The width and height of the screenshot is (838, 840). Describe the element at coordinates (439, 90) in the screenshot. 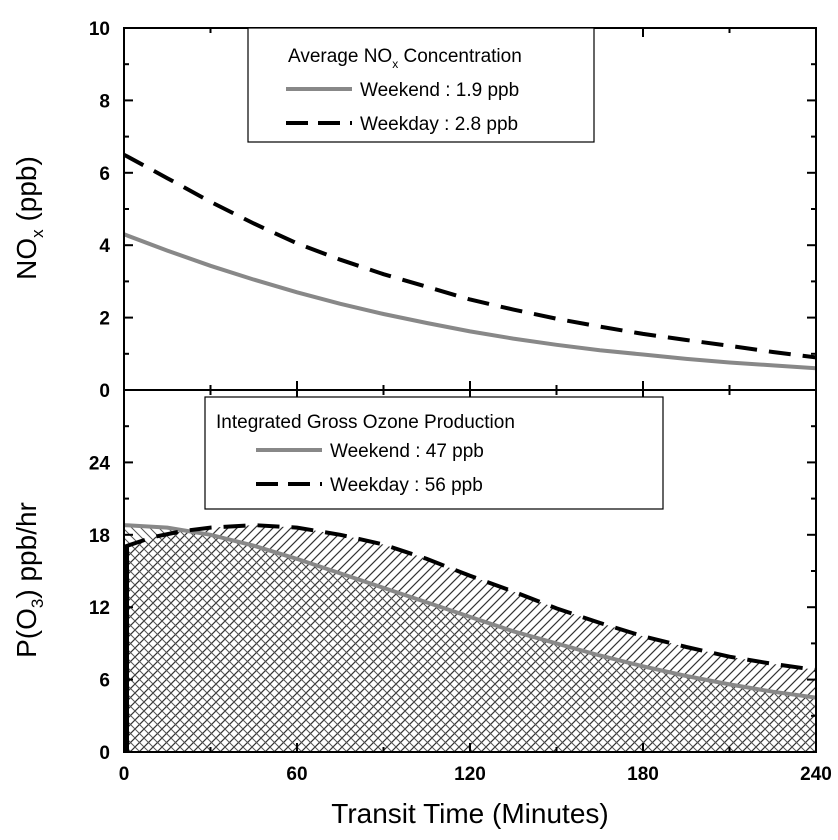

I see `top-legend-weekend-label: Weekend : 1.9 ppb` at that location.